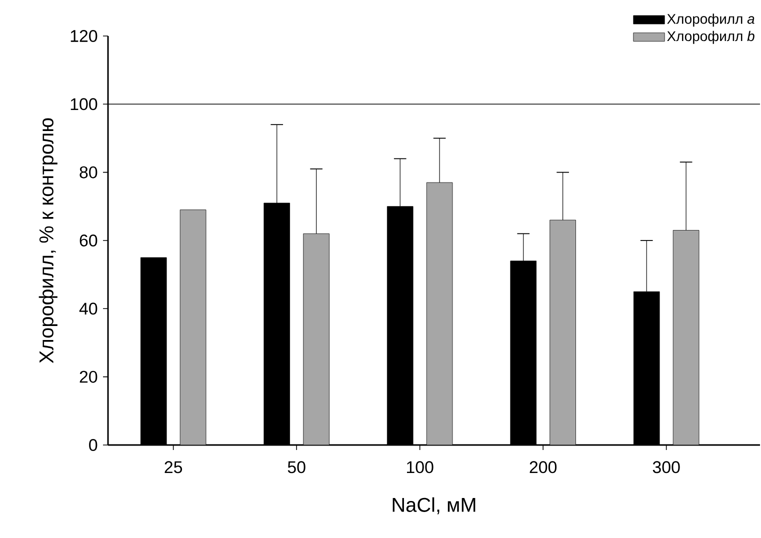 The image size is (761, 538). What do you see at coordinates (173, 467) in the screenshot?
I see `x-tick-label: 25` at bounding box center [173, 467].